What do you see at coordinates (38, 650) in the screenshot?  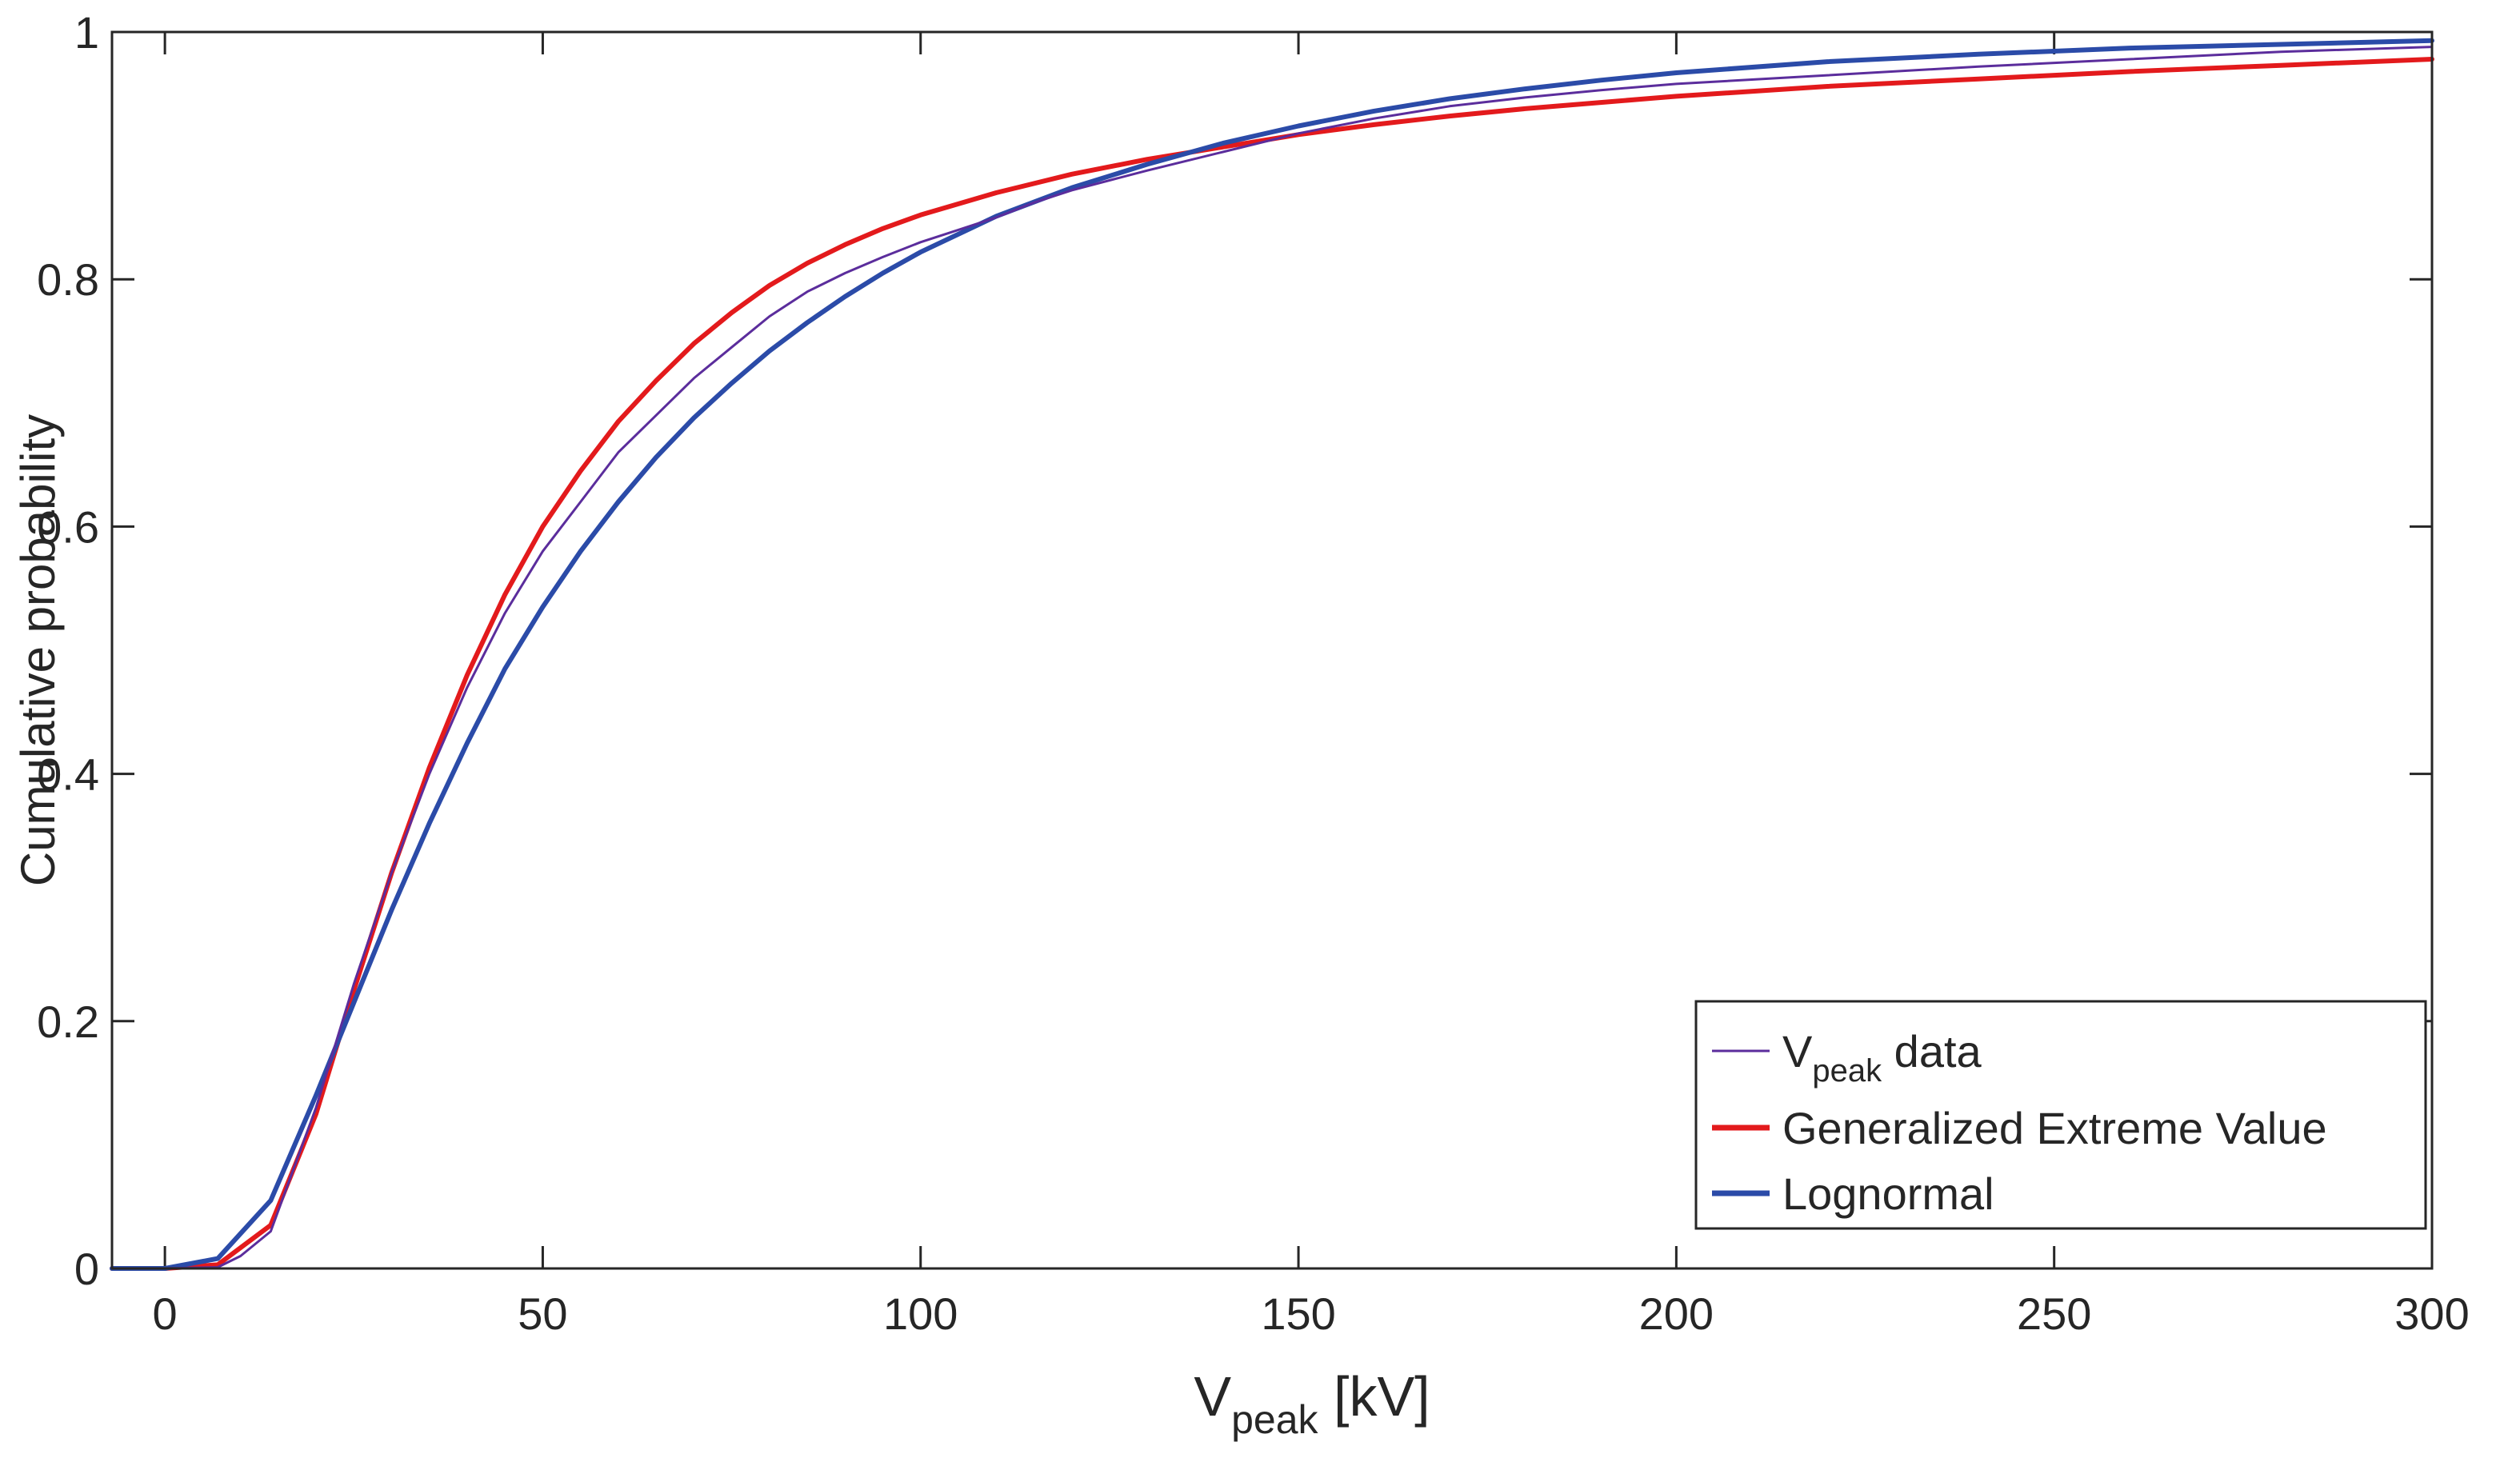 I see `y-axis-label: Cumulative probability` at bounding box center [38, 650].